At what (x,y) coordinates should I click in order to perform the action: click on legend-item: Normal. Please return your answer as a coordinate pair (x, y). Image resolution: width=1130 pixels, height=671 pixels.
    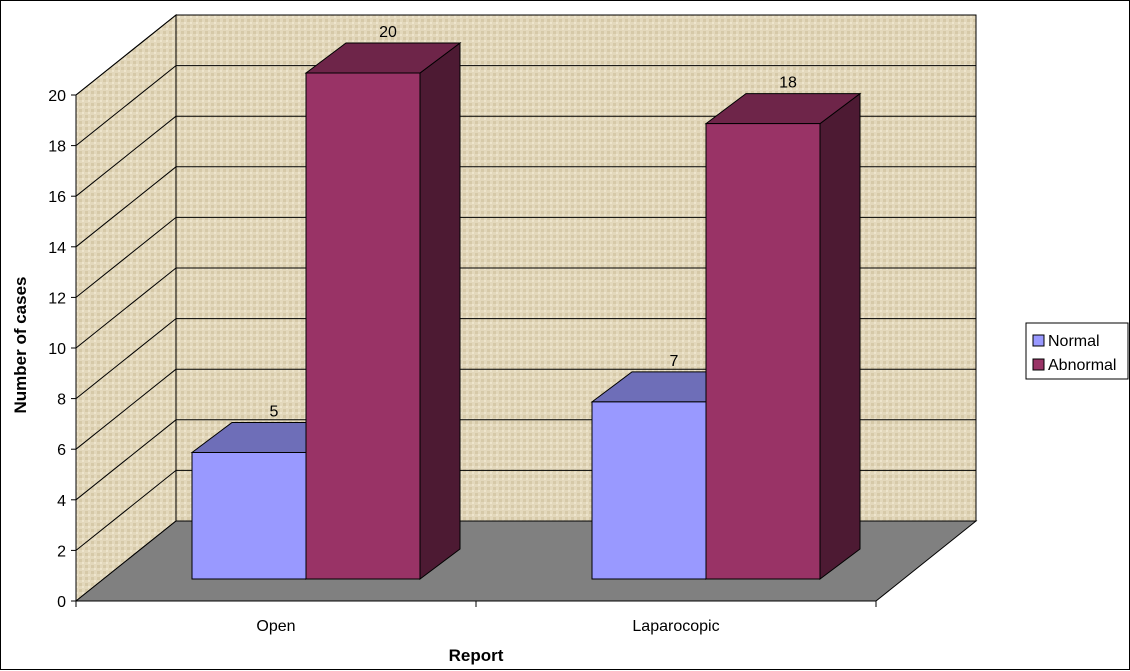
    Looking at the image, I should click on (1066, 341).